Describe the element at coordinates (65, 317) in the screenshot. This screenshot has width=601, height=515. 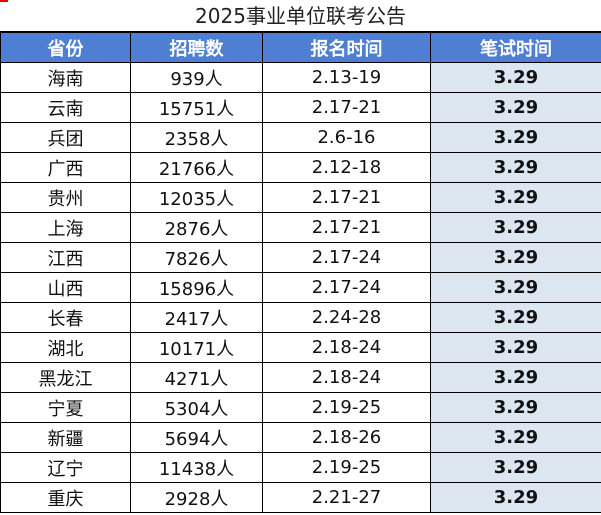
I see `table-cell: 长春` at that location.